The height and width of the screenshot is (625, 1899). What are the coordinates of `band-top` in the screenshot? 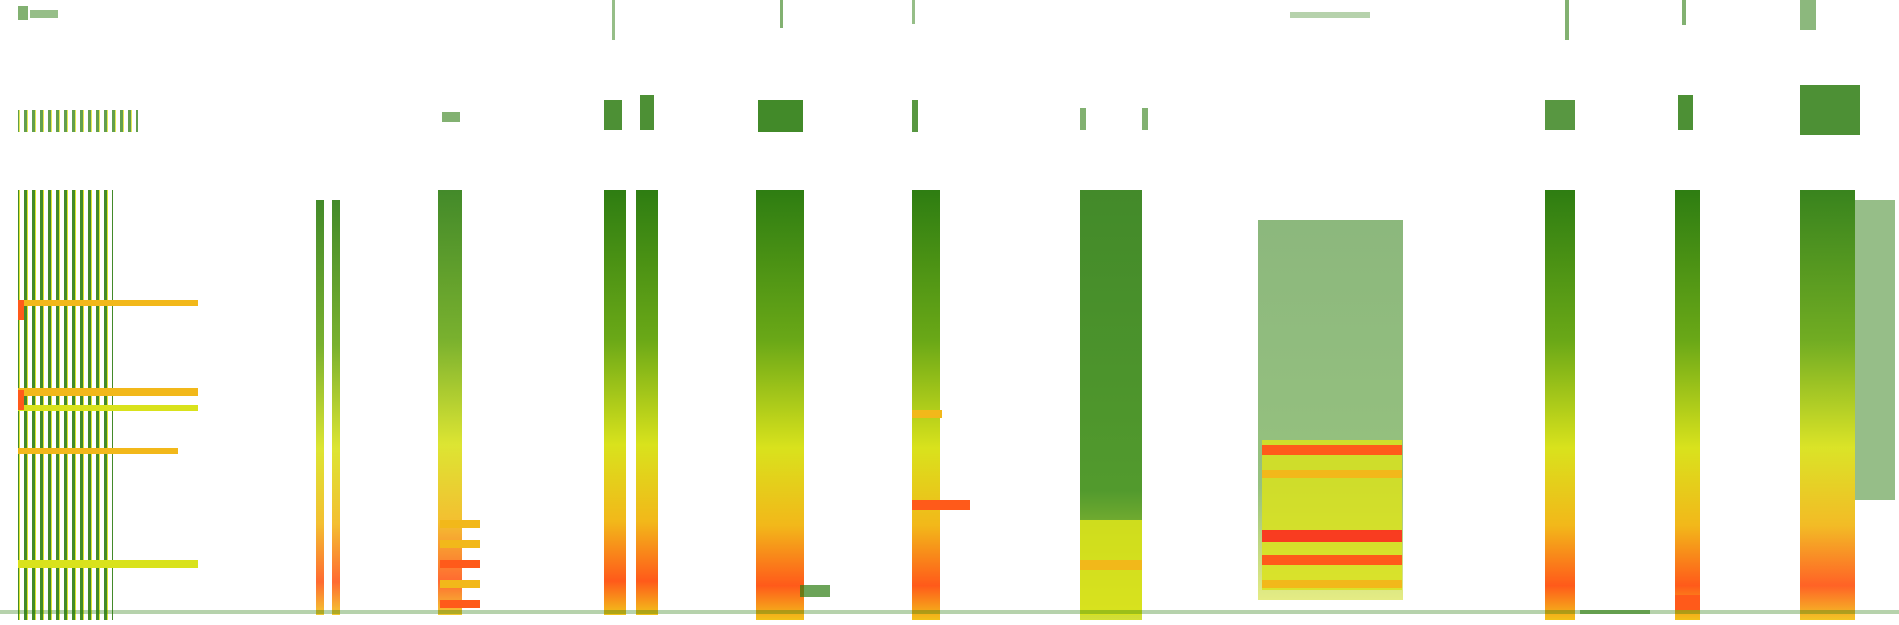 It's located at (917, 20).